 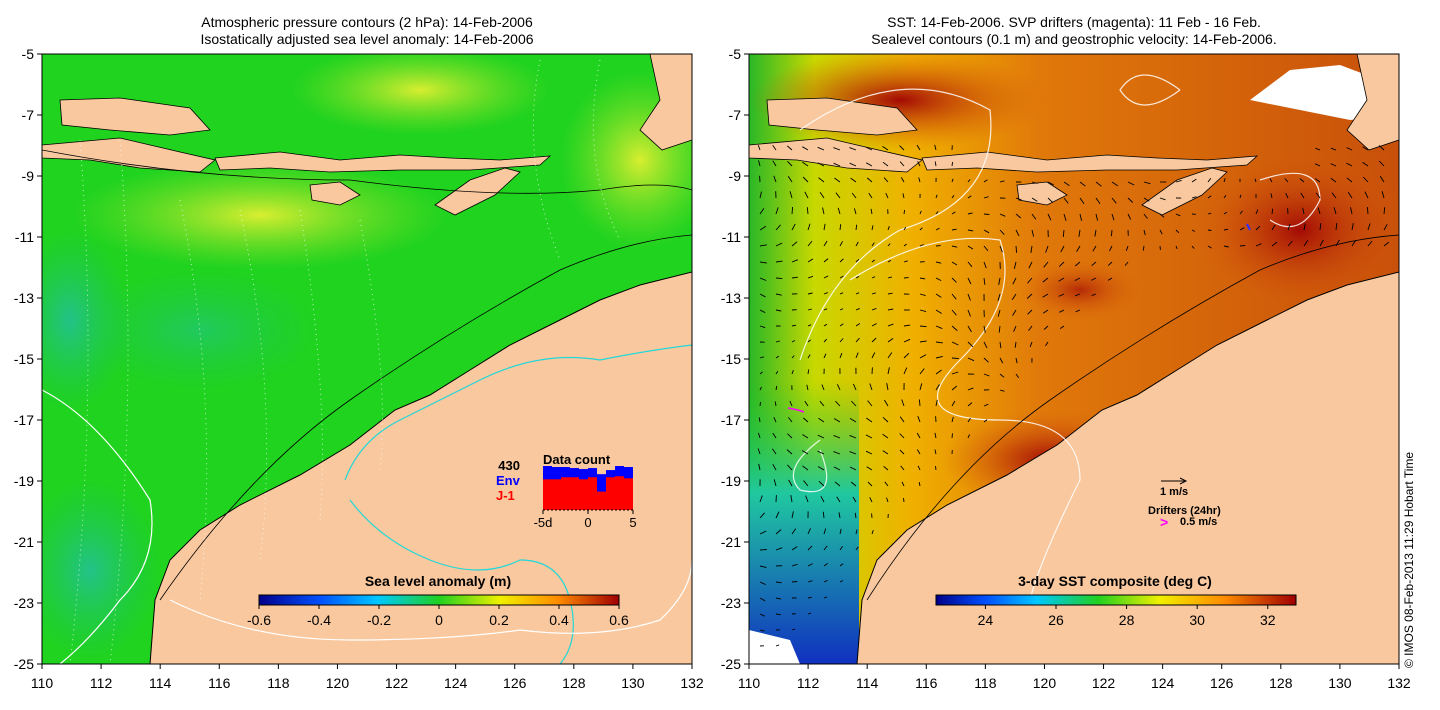 I want to click on borneo-island, so click(x=135, y=116).